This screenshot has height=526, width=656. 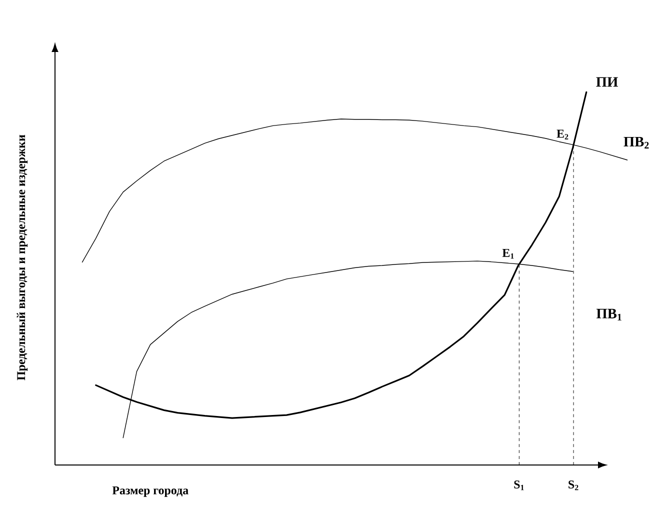 What do you see at coordinates (609, 314) in the screenshot?
I see `text: ПВ$_{1}$` at bounding box center [609, 314].